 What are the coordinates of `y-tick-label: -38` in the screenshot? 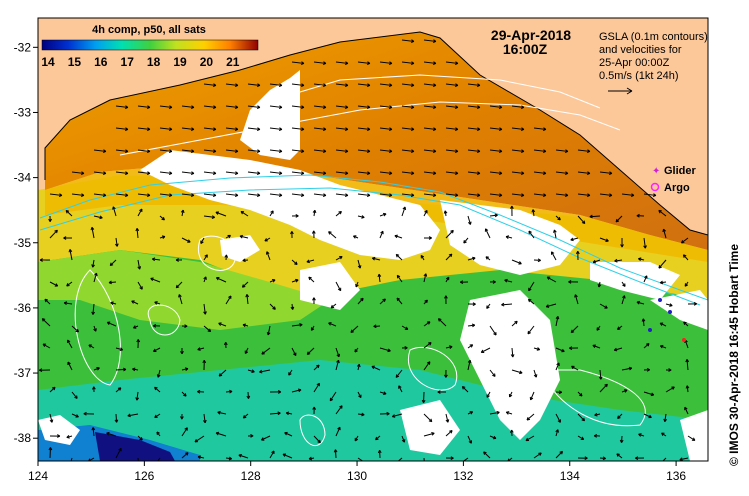 It's located at (23, 438).